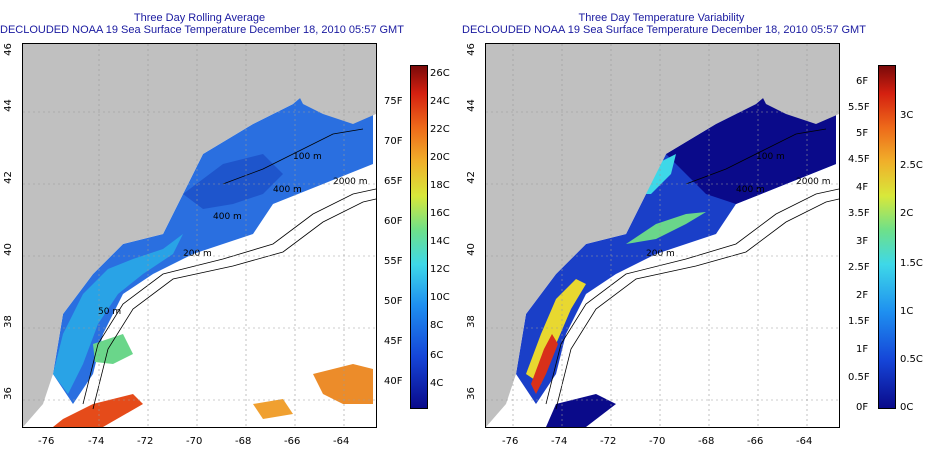  I want to click on colorbar-f-label: 2.5F, so click(859, 267).